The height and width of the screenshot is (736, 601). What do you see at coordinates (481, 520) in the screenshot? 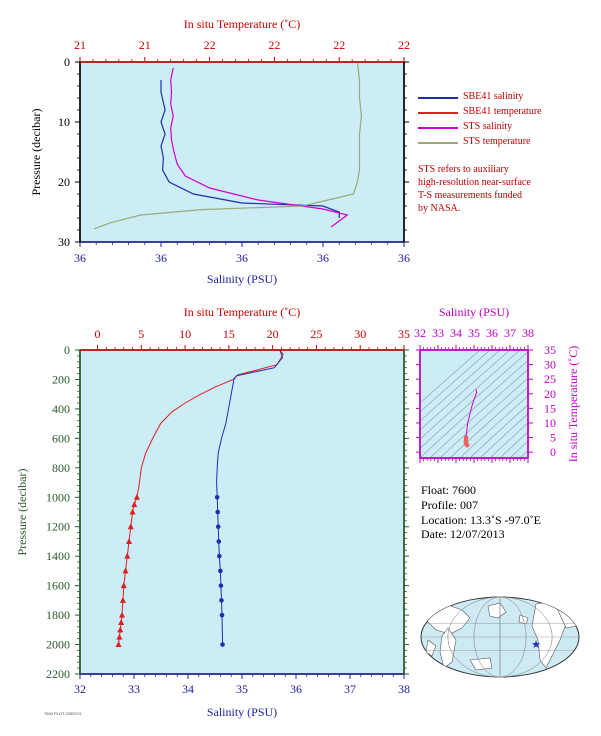
I see `float-location: Location: 13.3˚S -97.0˚E` at bounding box center [481, 520].